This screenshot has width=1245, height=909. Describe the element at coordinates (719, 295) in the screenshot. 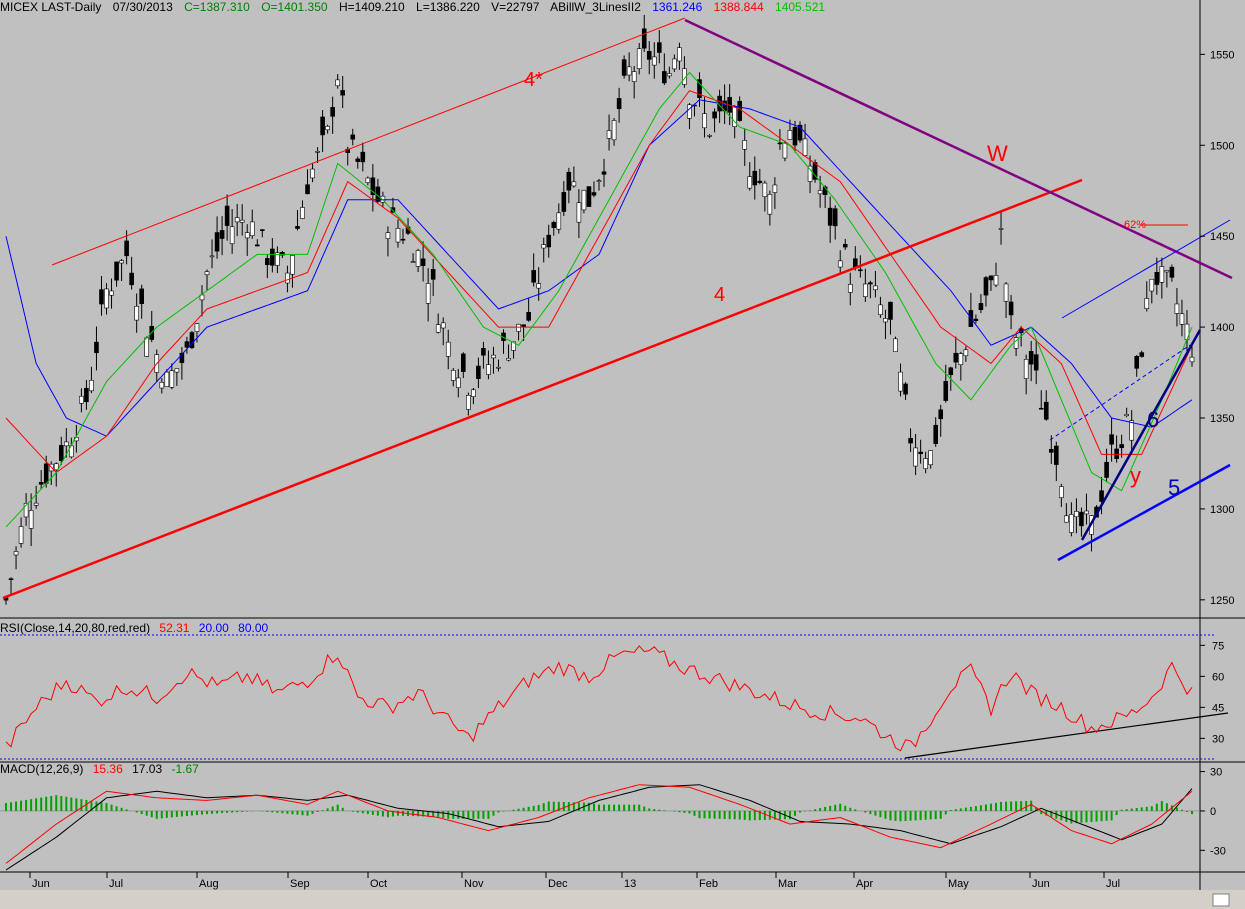

I see `wave-label-4: 4` at that location.